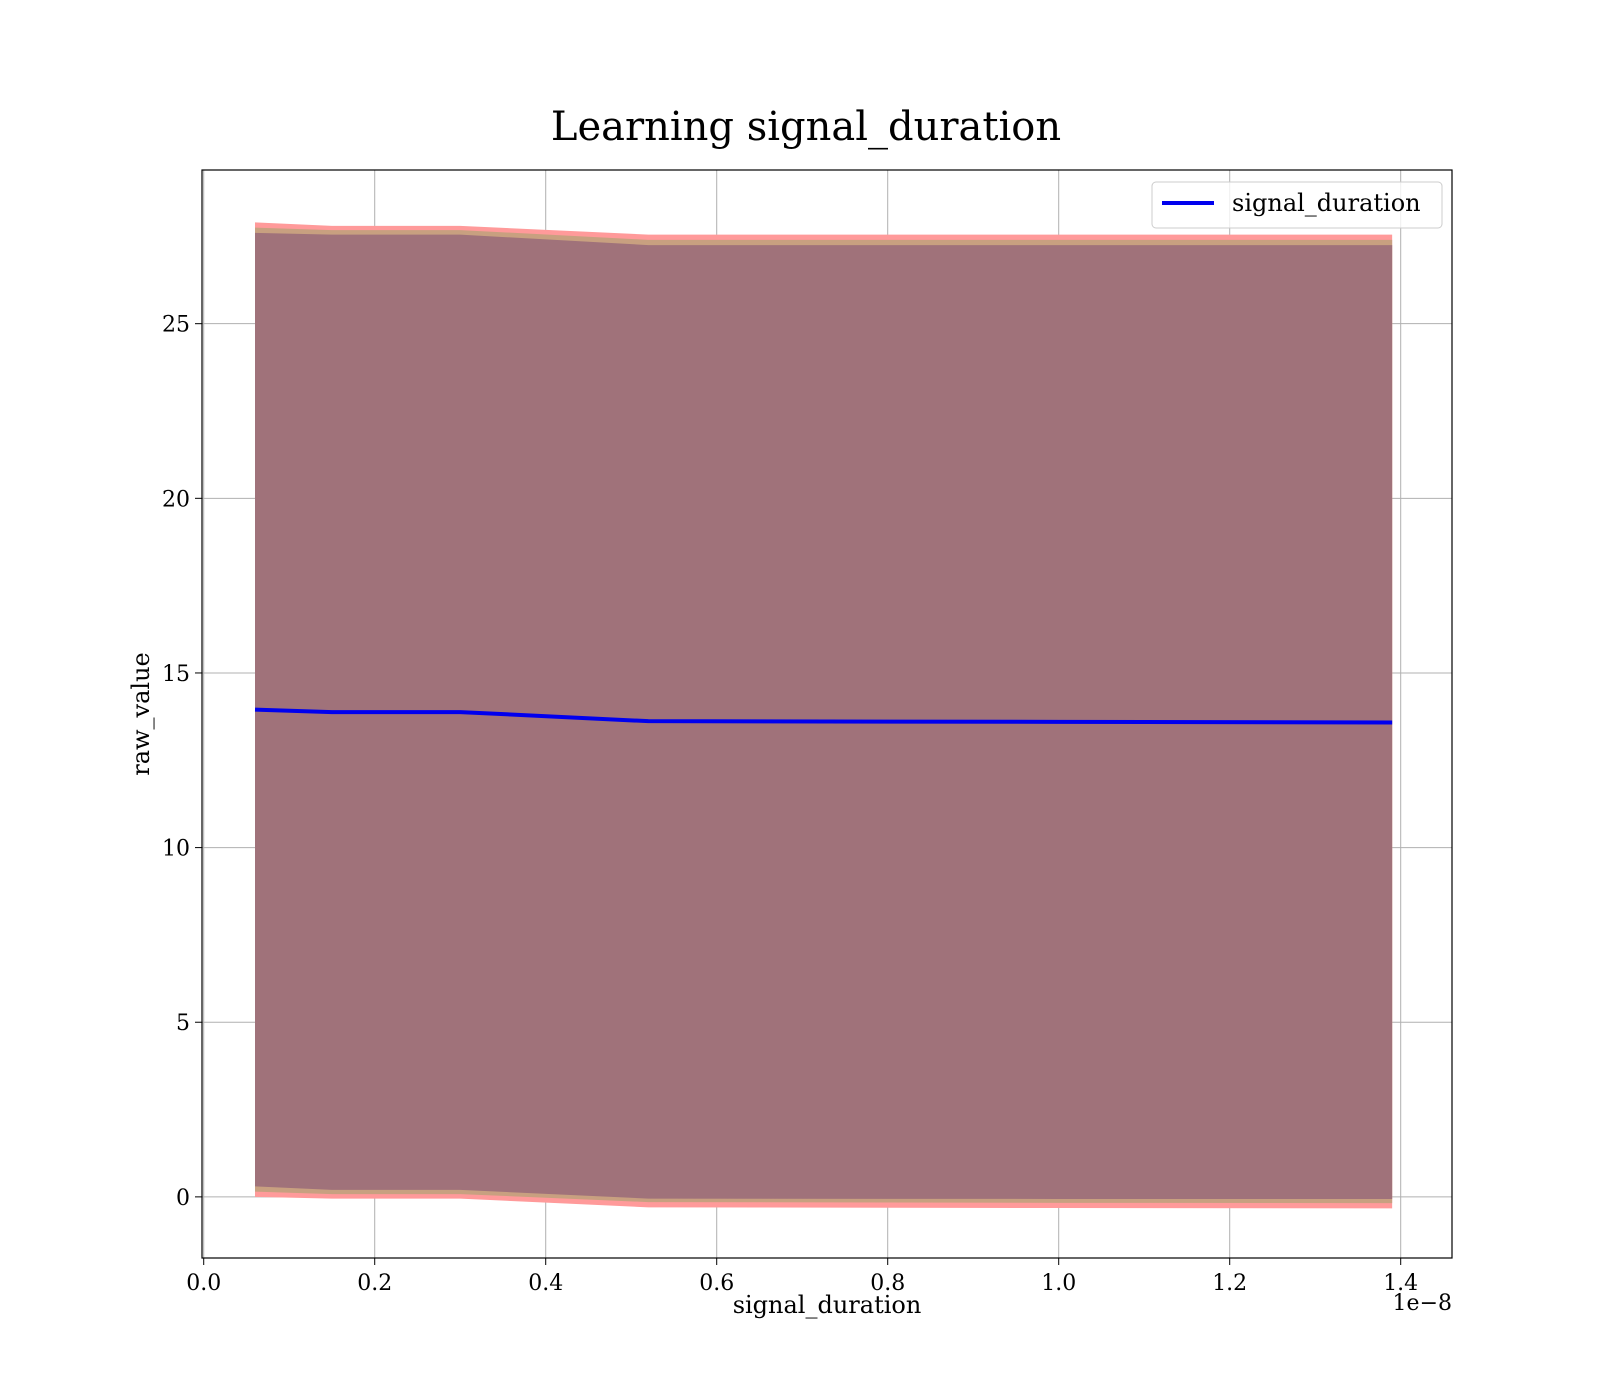 This screenshot has width=1600, height=1400. I want to click on legend-box, so click(1297, 205).